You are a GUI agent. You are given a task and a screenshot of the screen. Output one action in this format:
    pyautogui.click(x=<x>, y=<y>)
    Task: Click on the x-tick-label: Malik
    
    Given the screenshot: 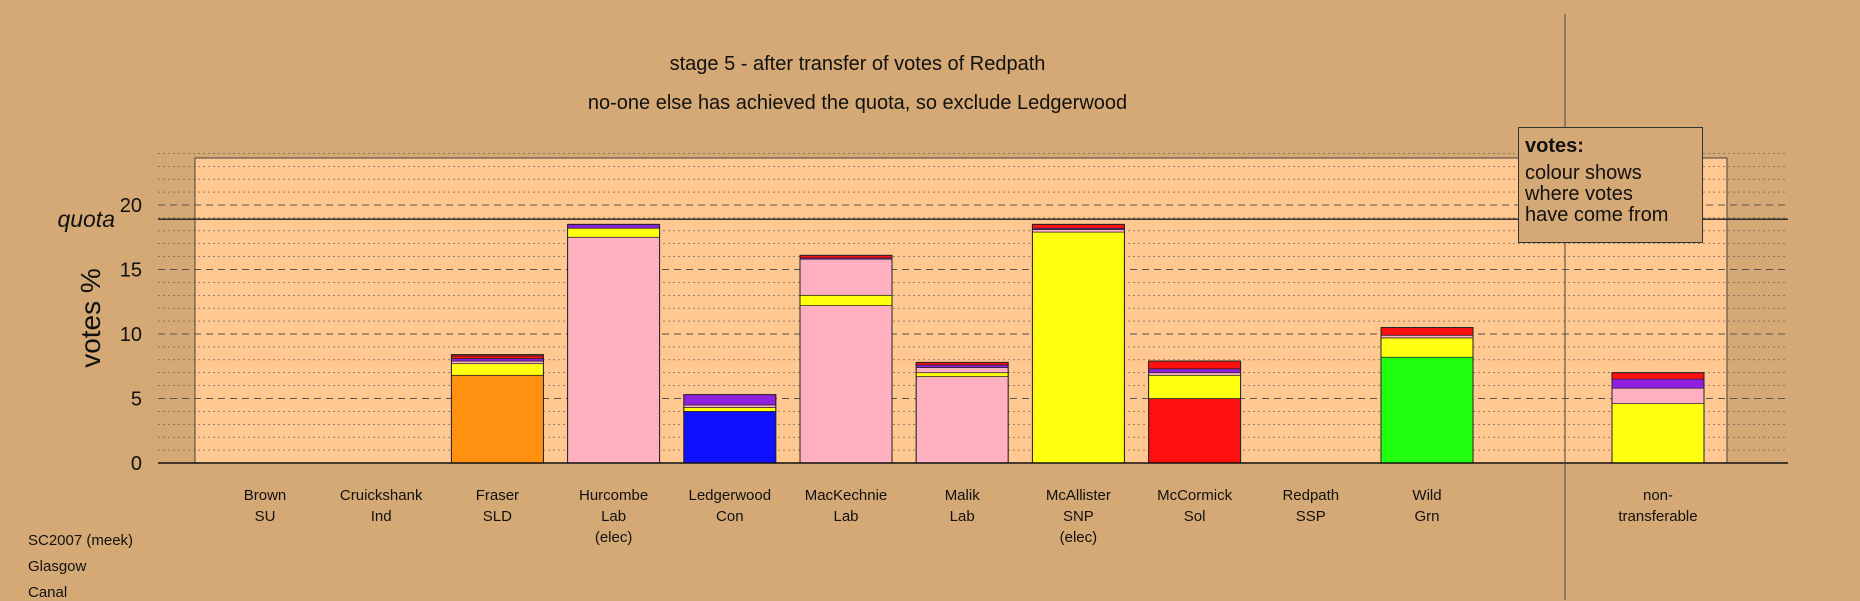 What is the action you would take?
    pyautogui.click(x=963, y=495)
    